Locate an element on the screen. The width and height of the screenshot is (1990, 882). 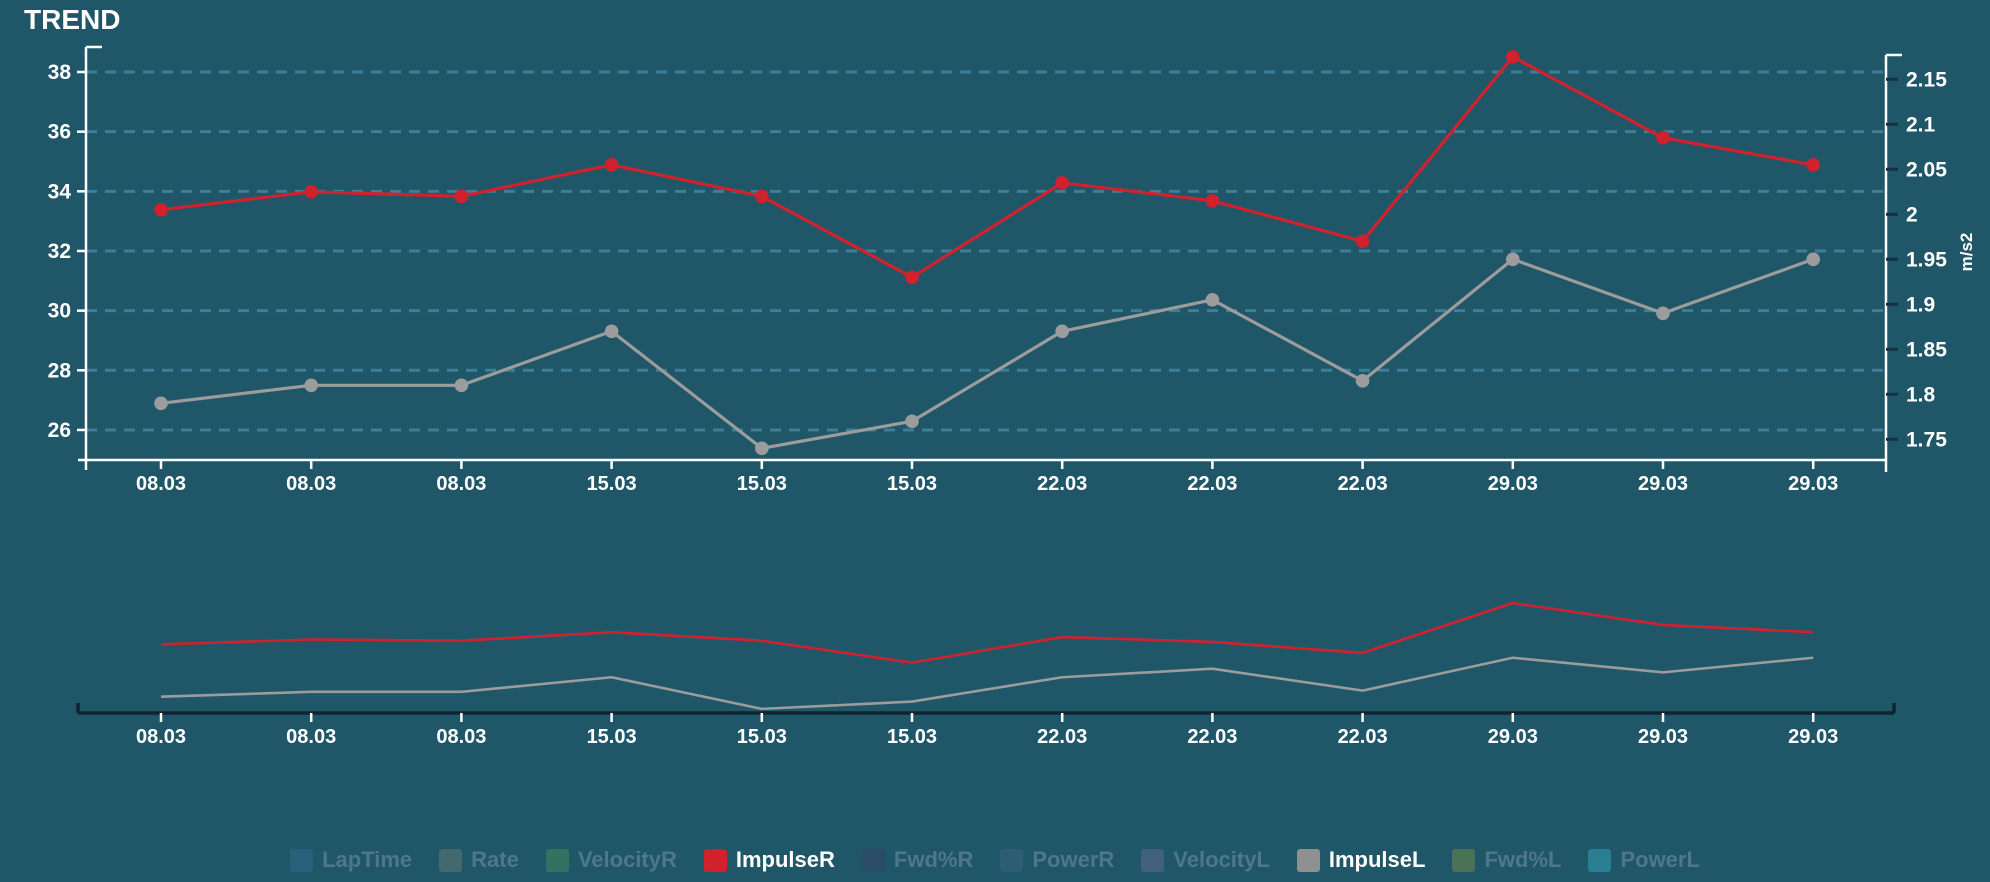
right-y-axis: 2.15 2.1 2.05 2 1.95 1.9 1.85 1.8 1.75 m/s2 is located at coordinates (1930, 262).